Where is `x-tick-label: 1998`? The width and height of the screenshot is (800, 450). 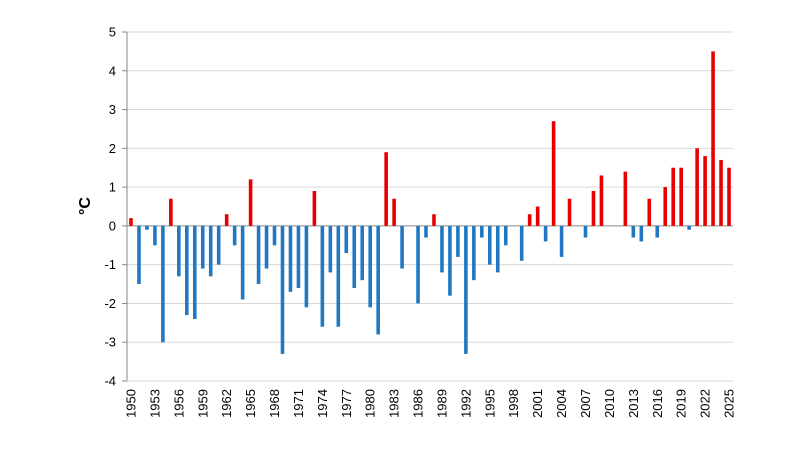
x-tick-label: 1998 is located at coordinates (513, 403).